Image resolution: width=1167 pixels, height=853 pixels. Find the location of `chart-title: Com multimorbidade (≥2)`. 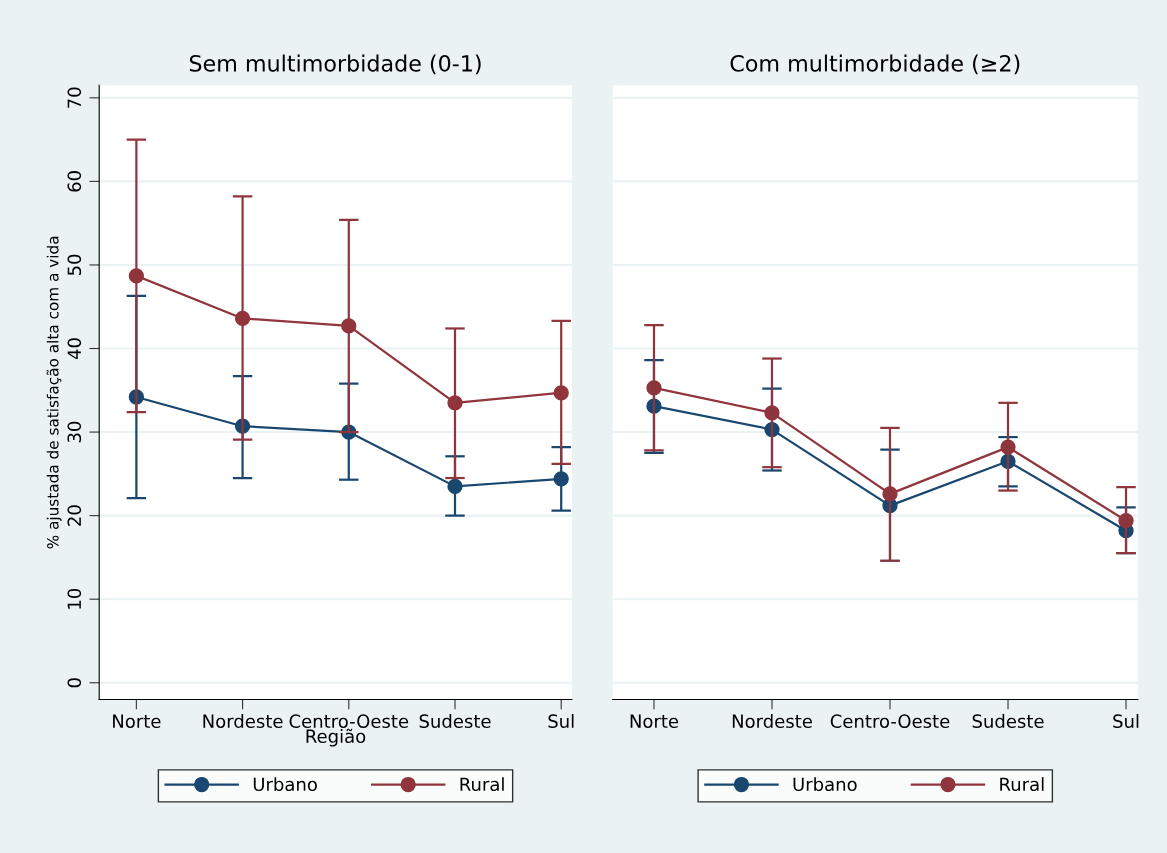

chart-title: Com multimorbidade (≥2) is located at coordinates (875, 64).